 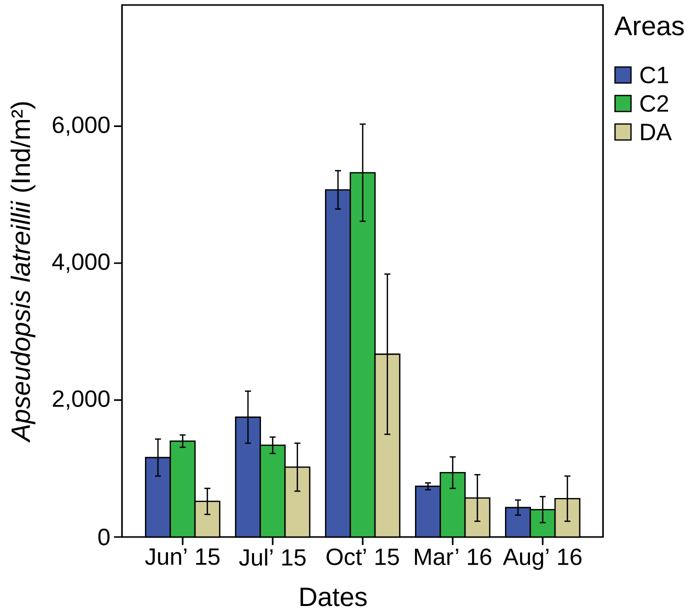 I want to click on x-tick-label: Aug’ 16, so click(x=542, y=559).